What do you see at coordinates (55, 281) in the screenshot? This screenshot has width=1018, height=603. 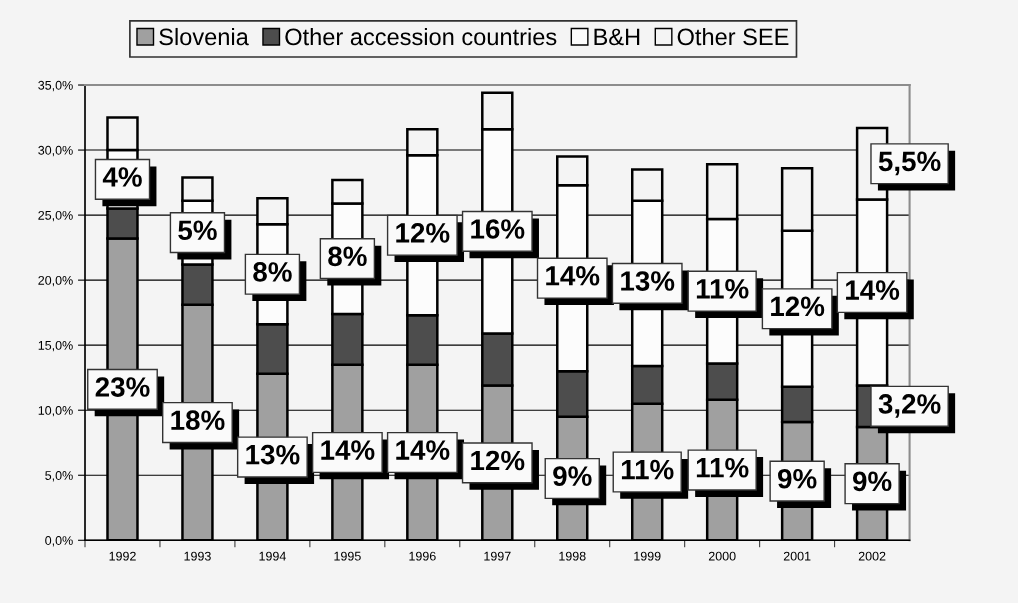 I see `y-tick-label: 20,0%` at bounding box center [55, 281].